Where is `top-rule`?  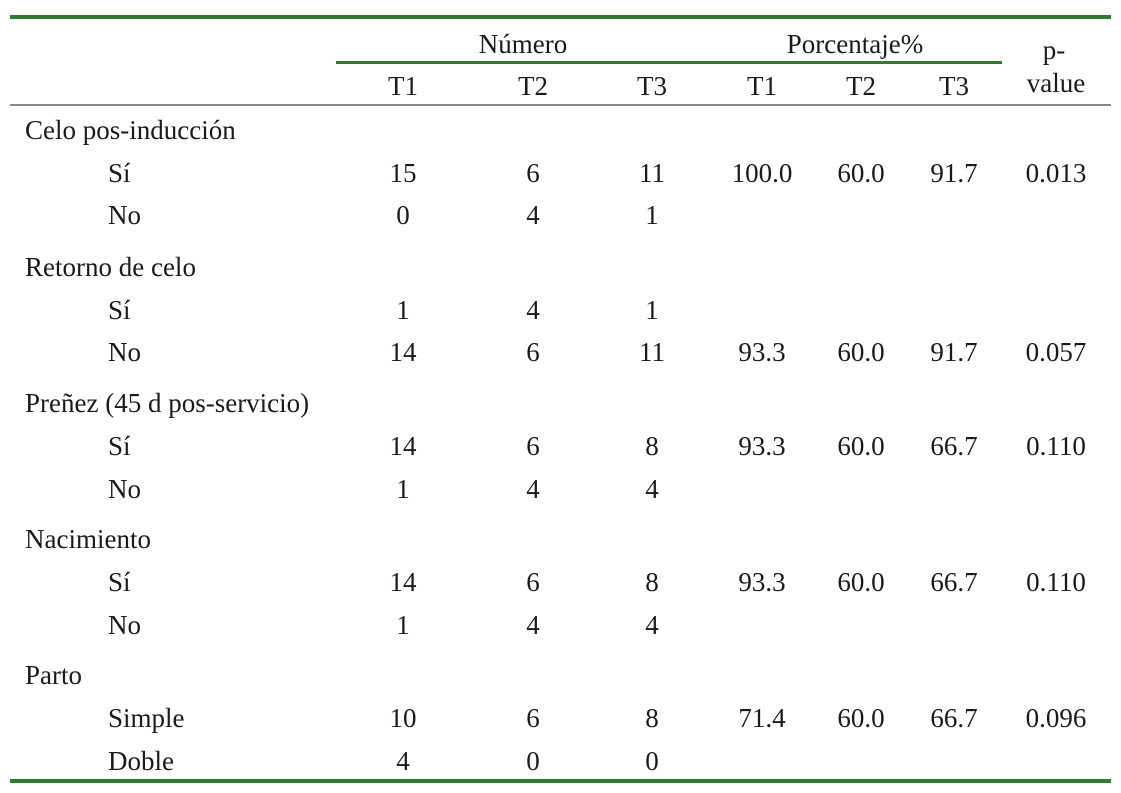
top-rule is located at coordinates (560, 17).